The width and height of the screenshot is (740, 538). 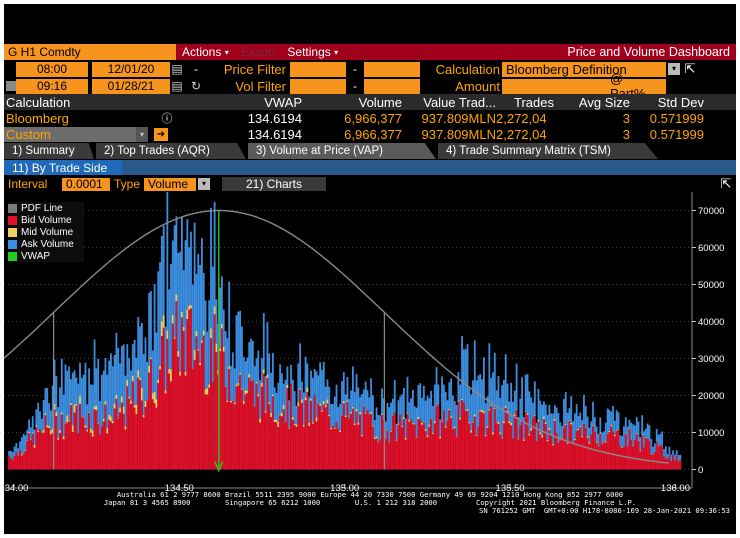 What do you see at coordinates (258, 52) in the screenshot?
I see `export-menu: Export` at bounding box center [258, 52].